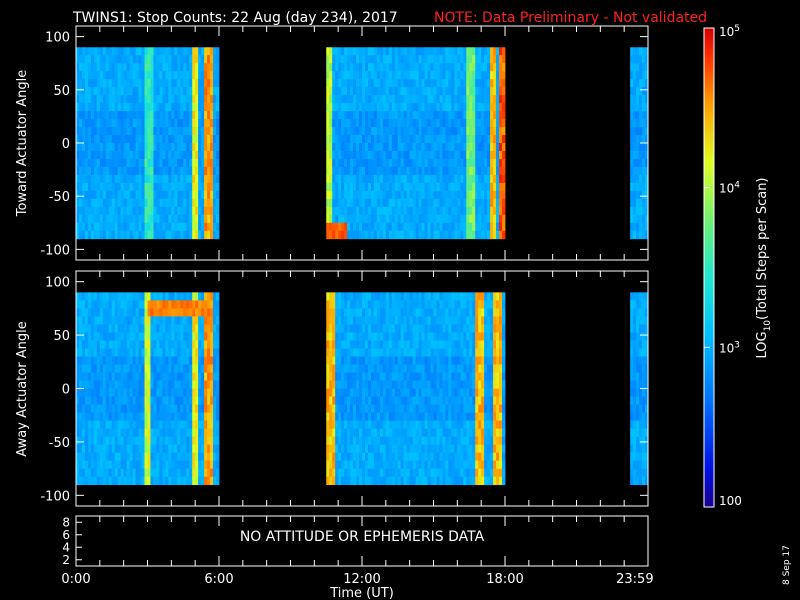  What do you see at coordinates (66, 144) in the screenshot?
I see `y-tick-label: 0` at bounding box center [66, 144].